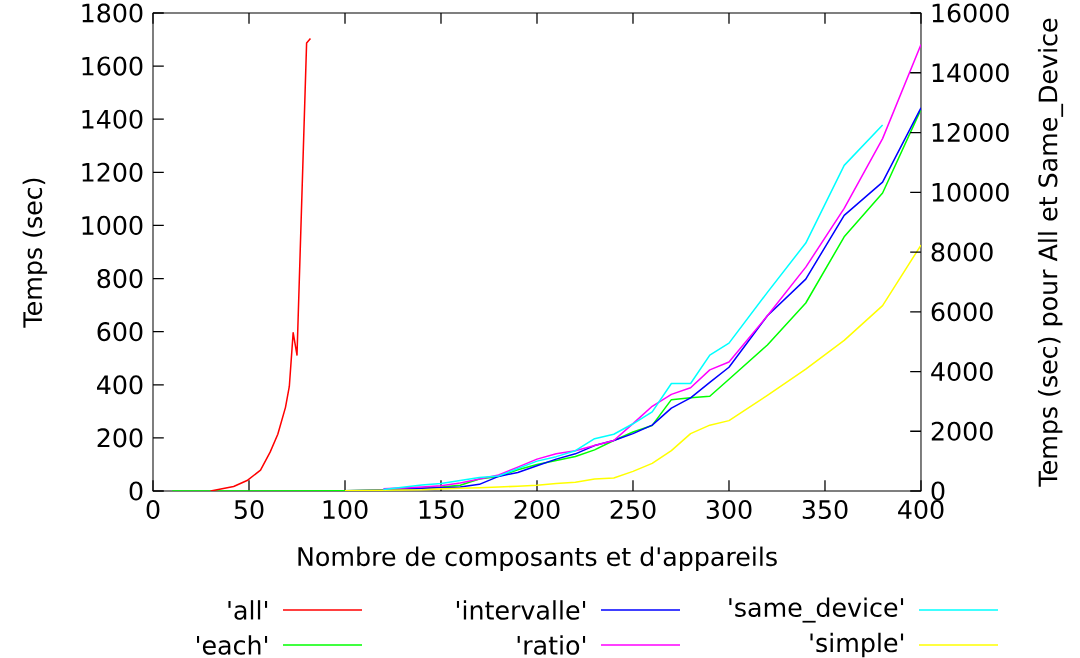 The image size is (1080, 658). Describe the element at coordinates (537, 559) in the screenshot. I see `x-axis-title: Nombre de composants et d'appareils` at that location.